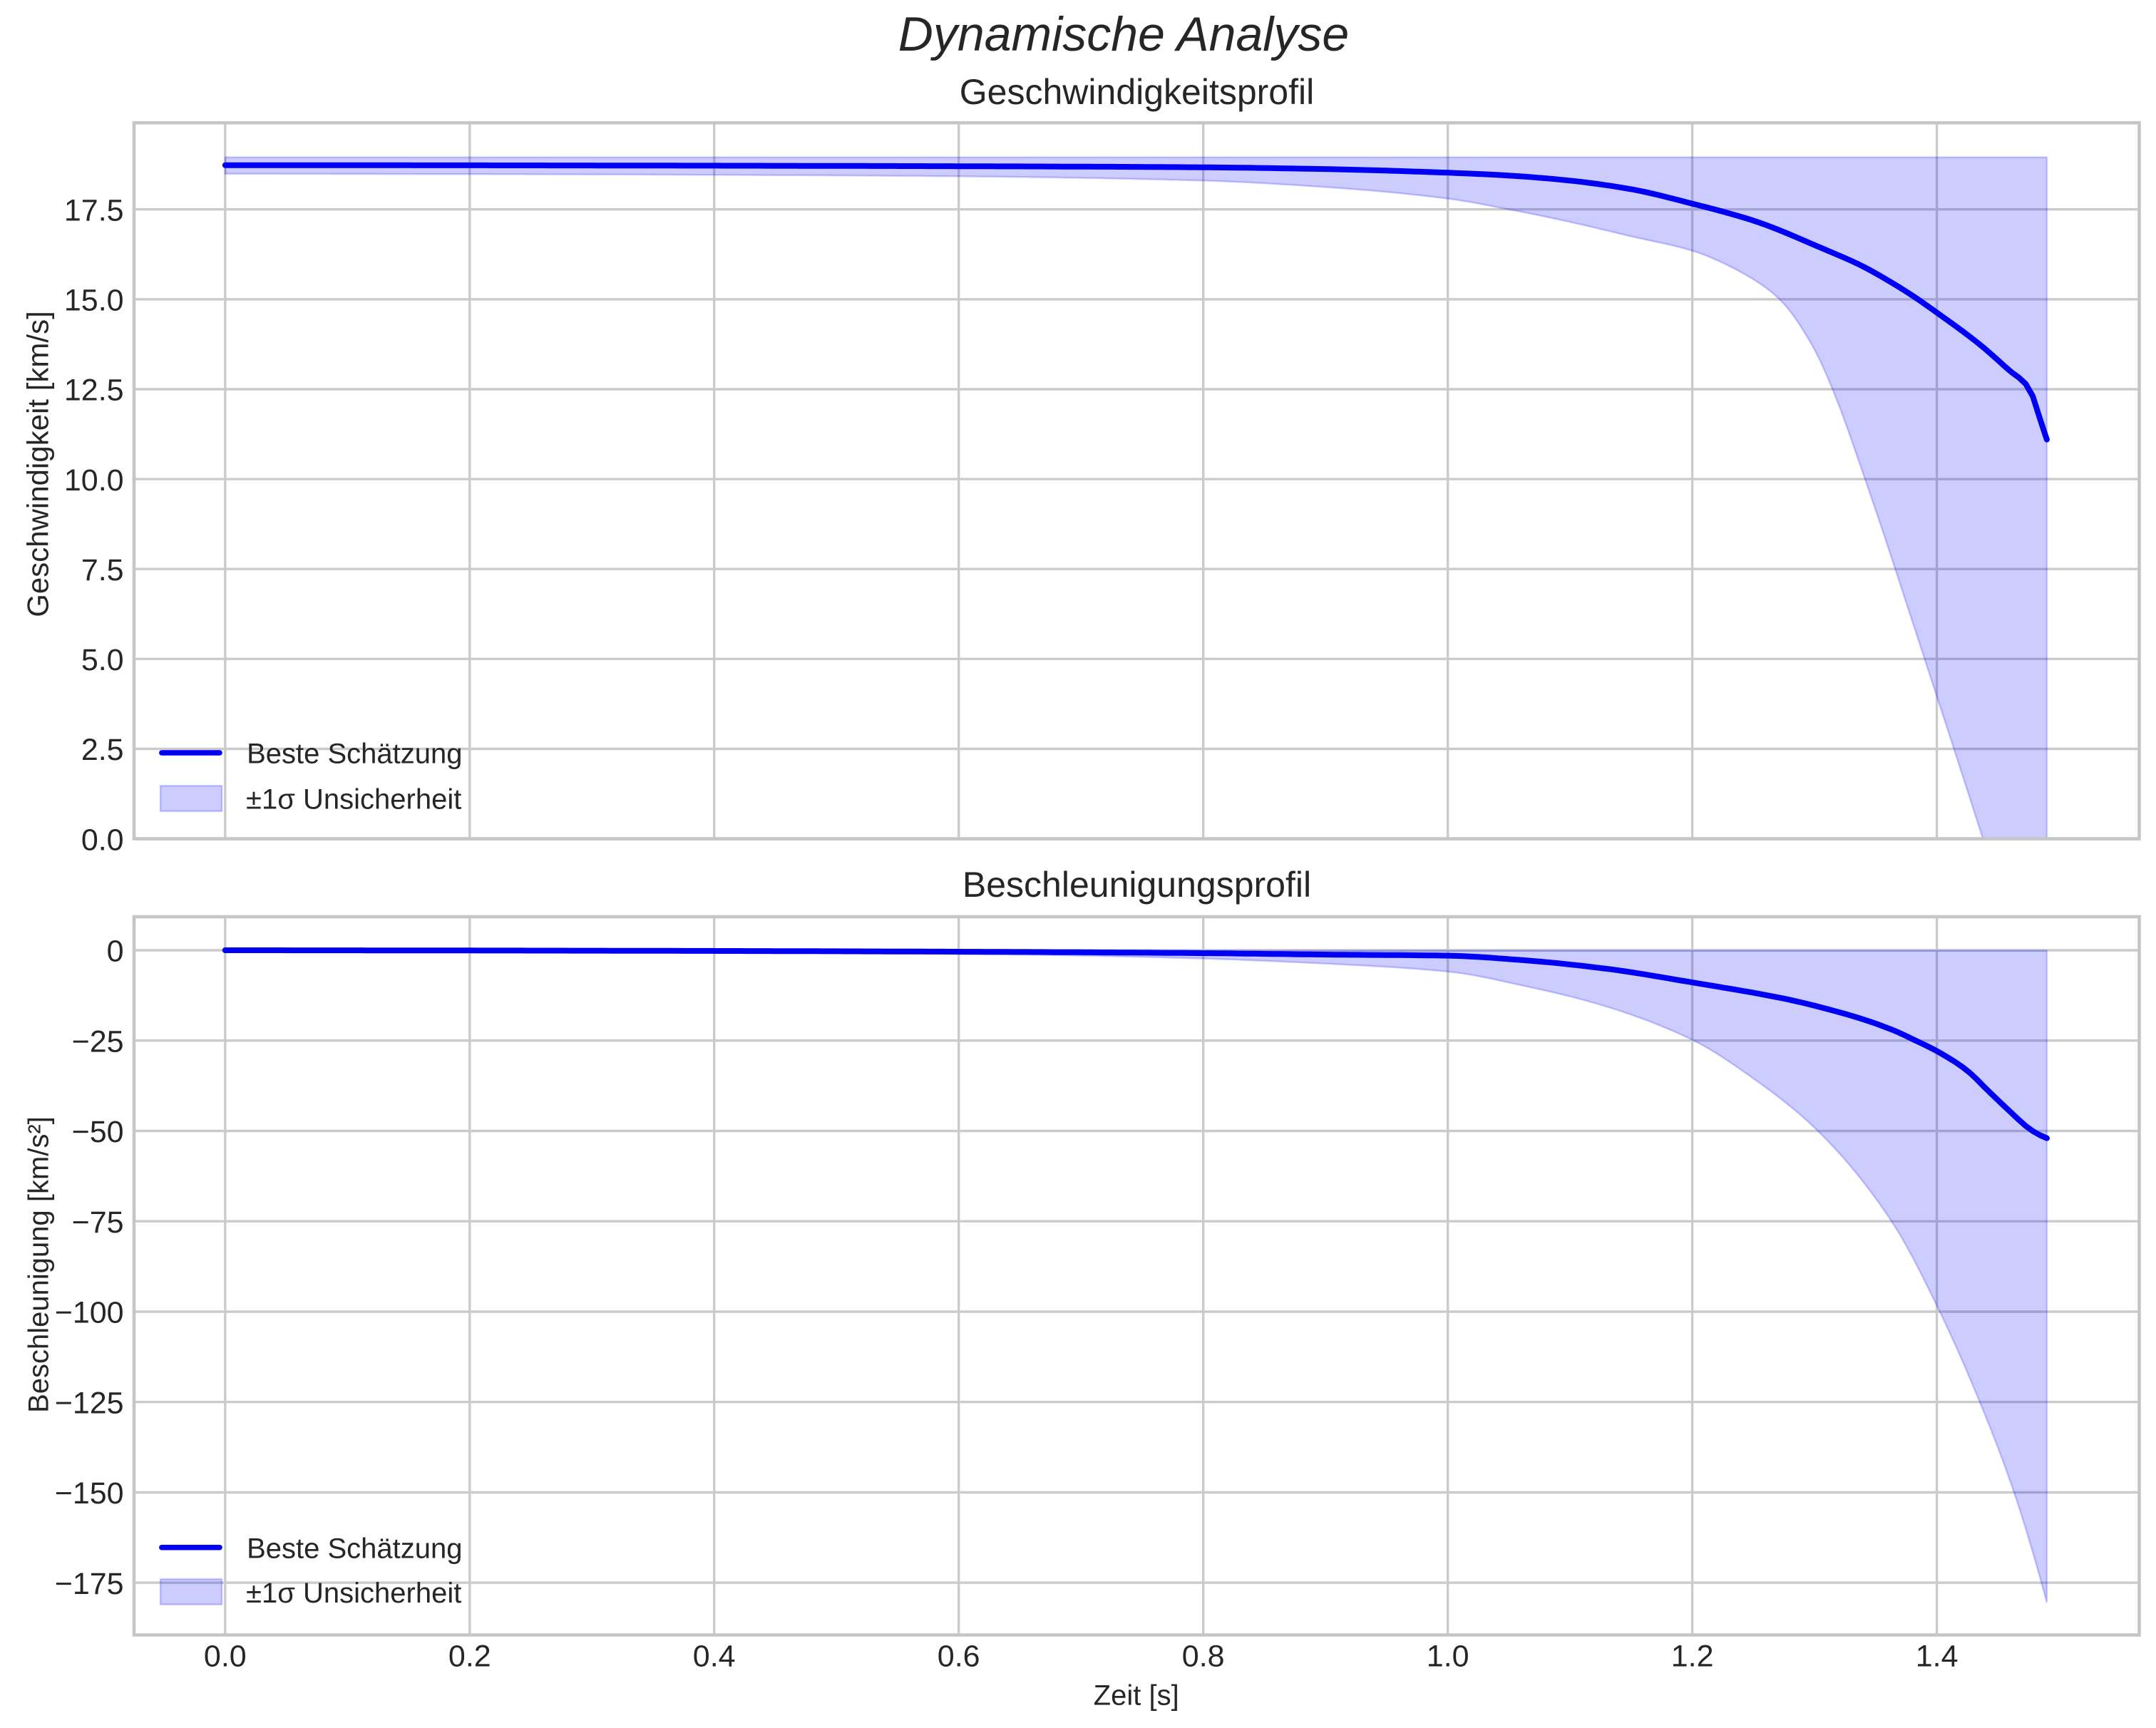 The image size is (2156, 1728). Describe the element at coordinates (94, 391) in the screenshot. I see `svg-text: 12.5` at that location.